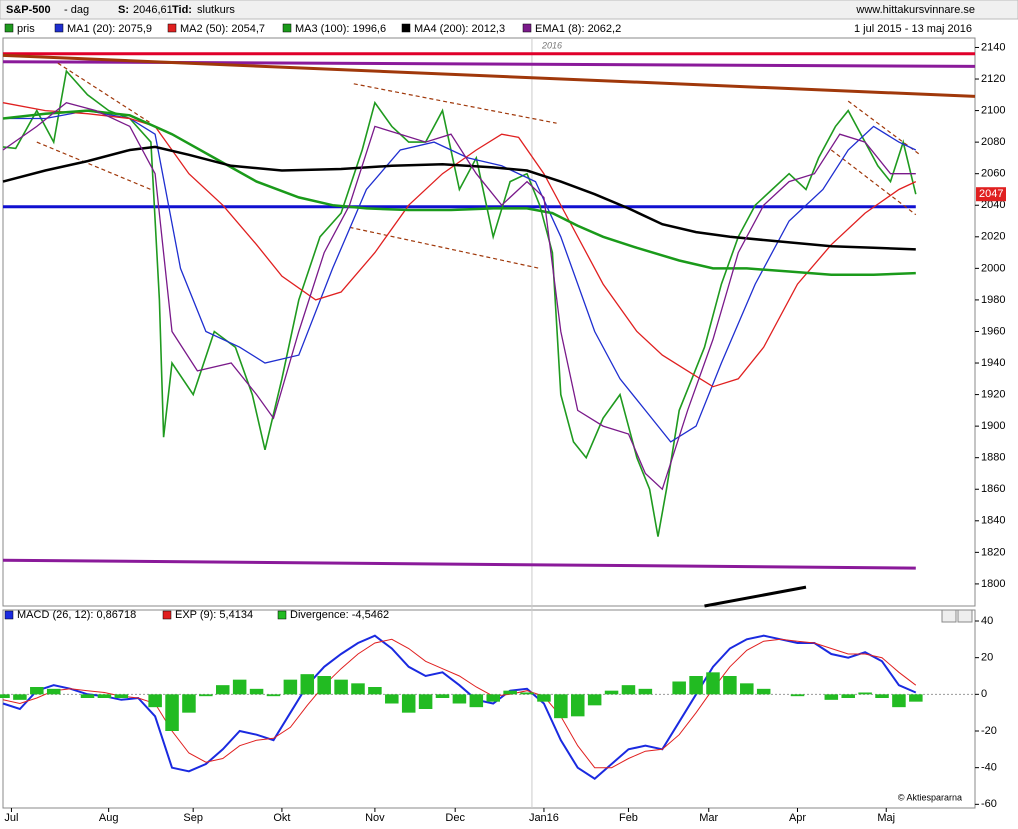  Describe the element at coordinates (993, 426) in the screenshot. I see `y-tick-label: 1900` at that location.